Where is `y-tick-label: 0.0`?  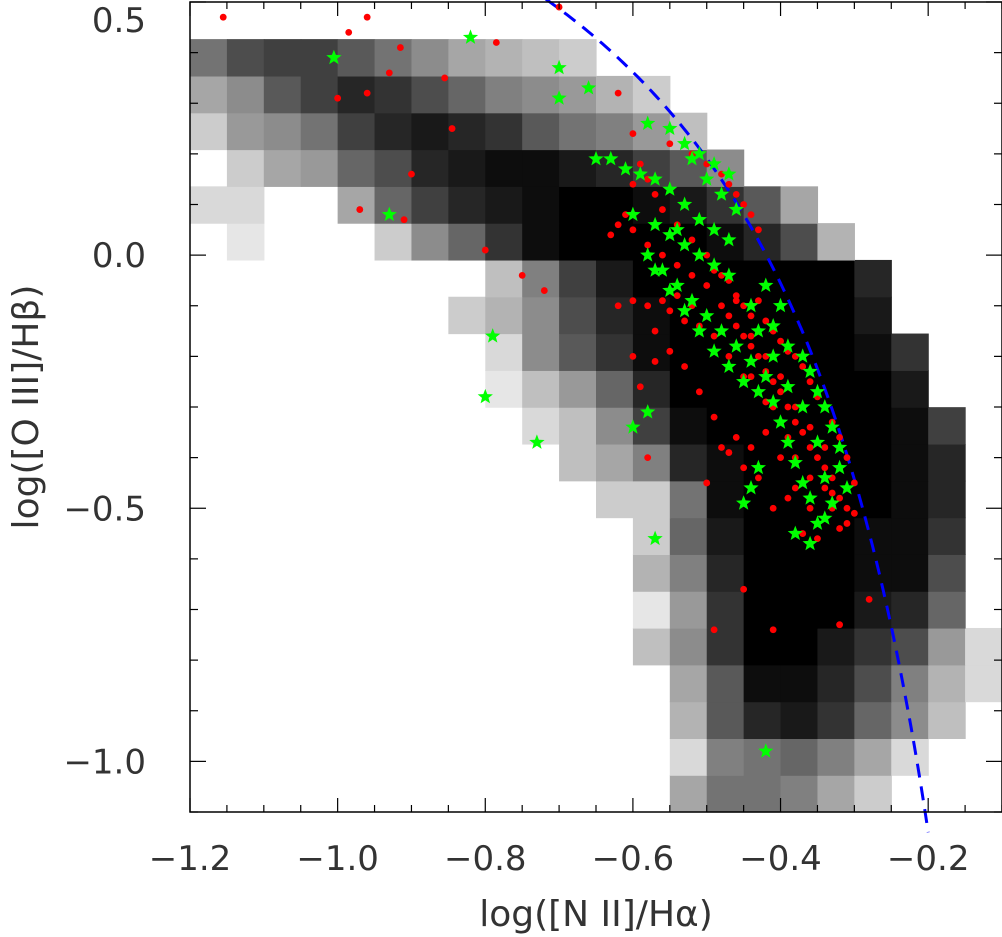
y-tick-label: 0.0 is located at coordinates (119, 256).